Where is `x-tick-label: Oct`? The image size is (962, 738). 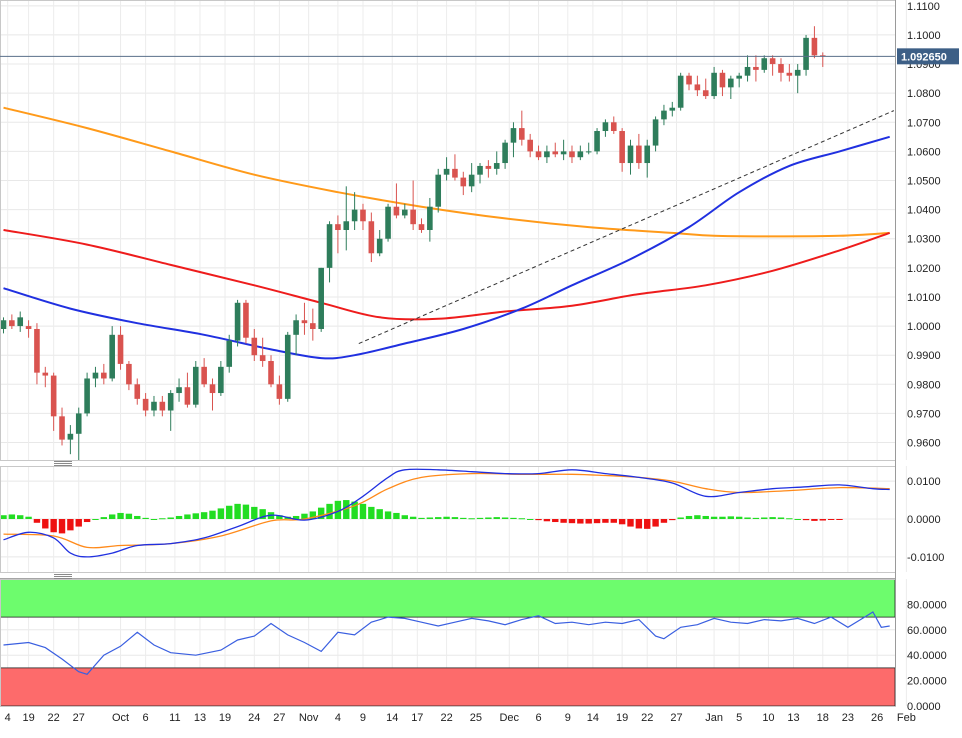 x-tick-label: Oct is located at coordinates (120, 718).